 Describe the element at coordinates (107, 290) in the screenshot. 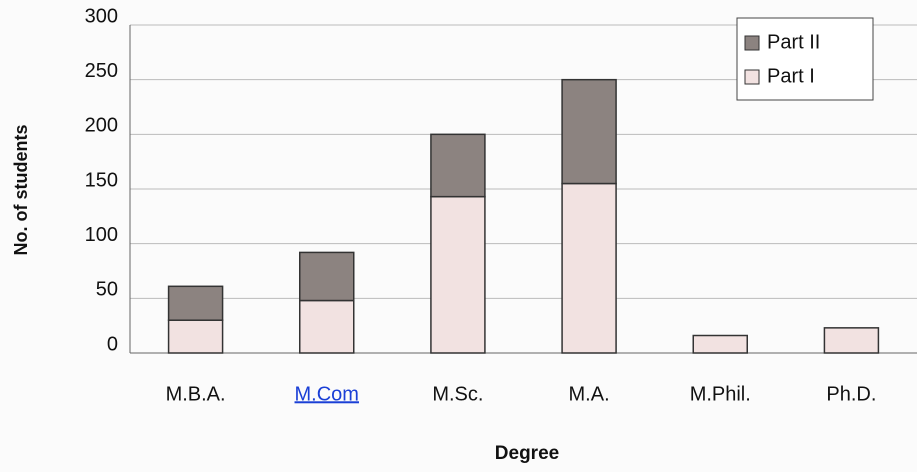

I see `y-tick-label: 50` at that location.